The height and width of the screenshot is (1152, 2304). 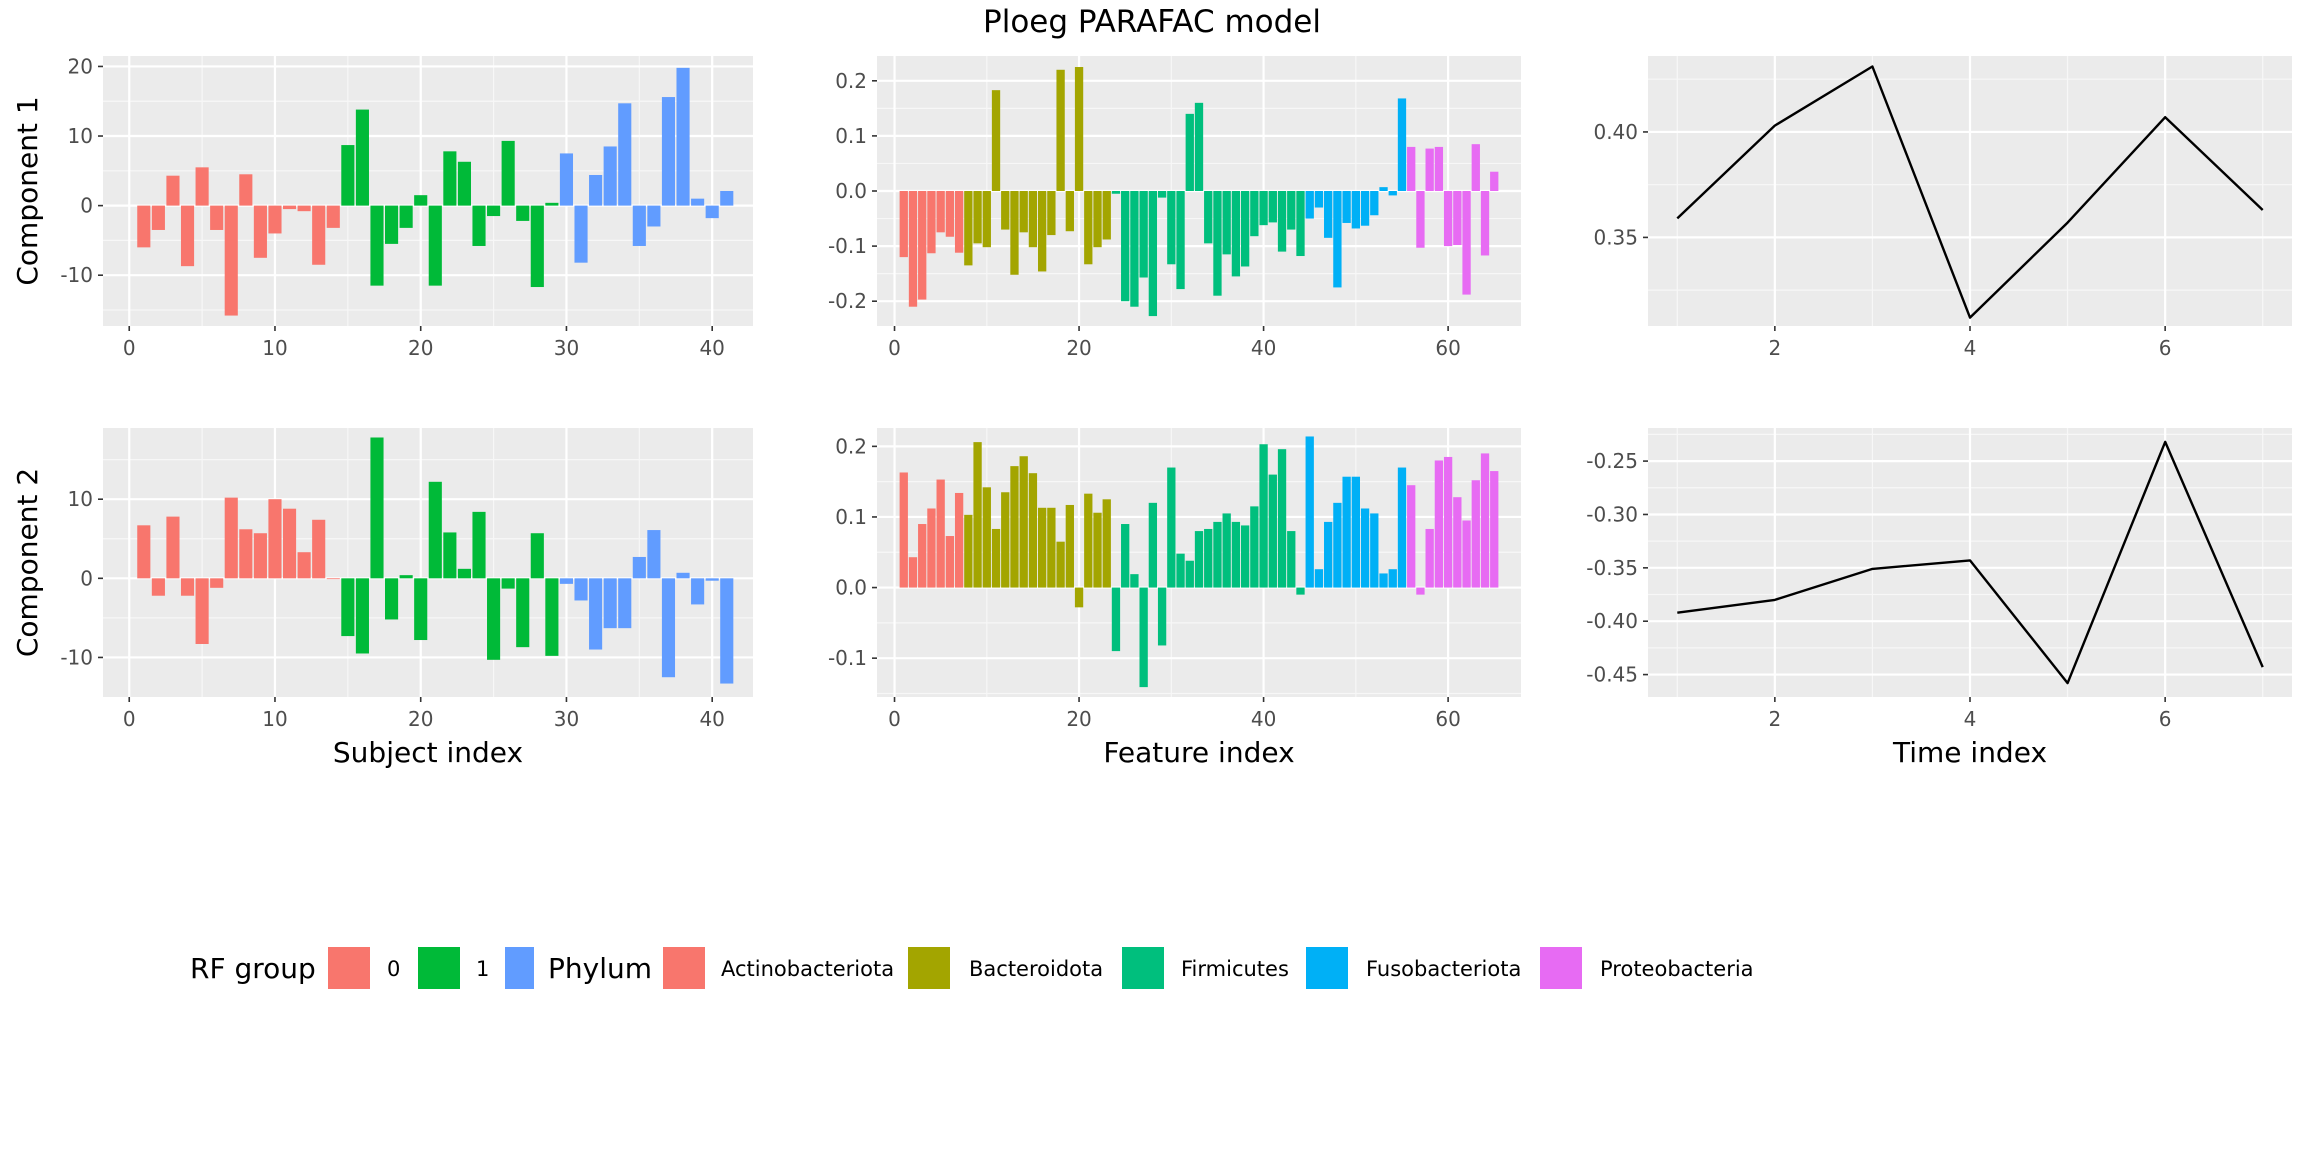 I want to click on legend-label: Fusobacteriota, so click(x=1443, y=969).